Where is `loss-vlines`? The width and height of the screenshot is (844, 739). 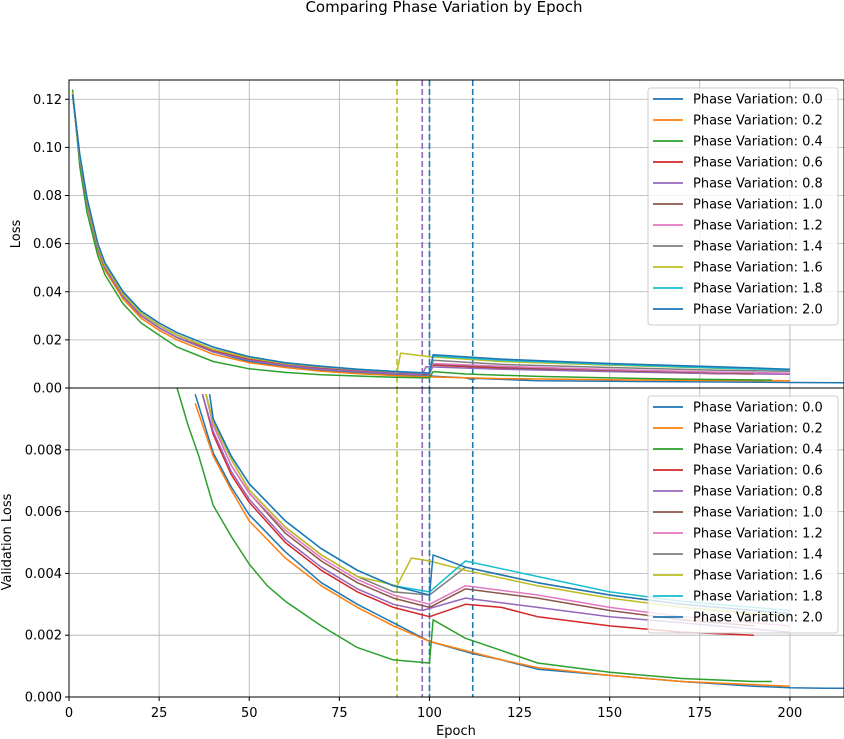 loss-vlines is located at coordinates (435, 234).